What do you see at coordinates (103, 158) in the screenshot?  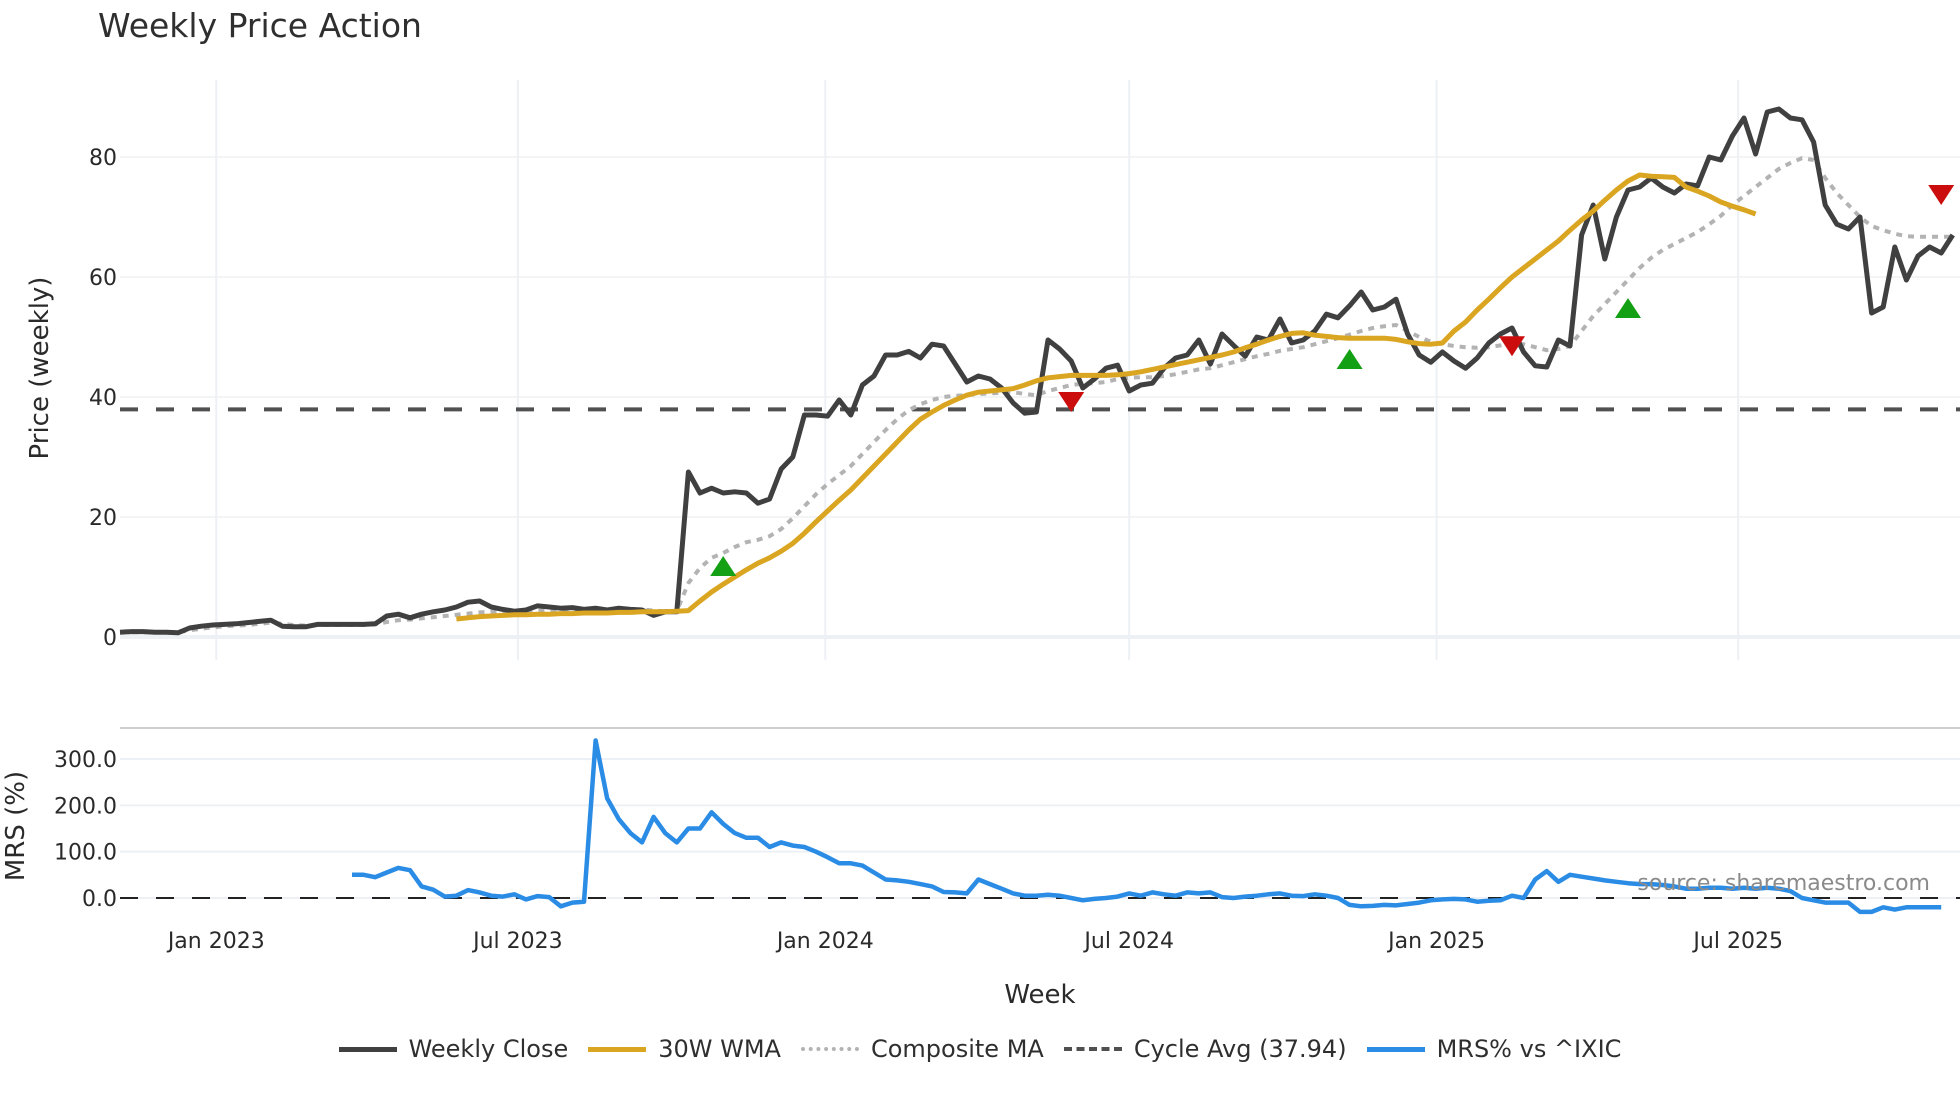 I see `y-tick-label: 80` at bounding box center [103, 158].